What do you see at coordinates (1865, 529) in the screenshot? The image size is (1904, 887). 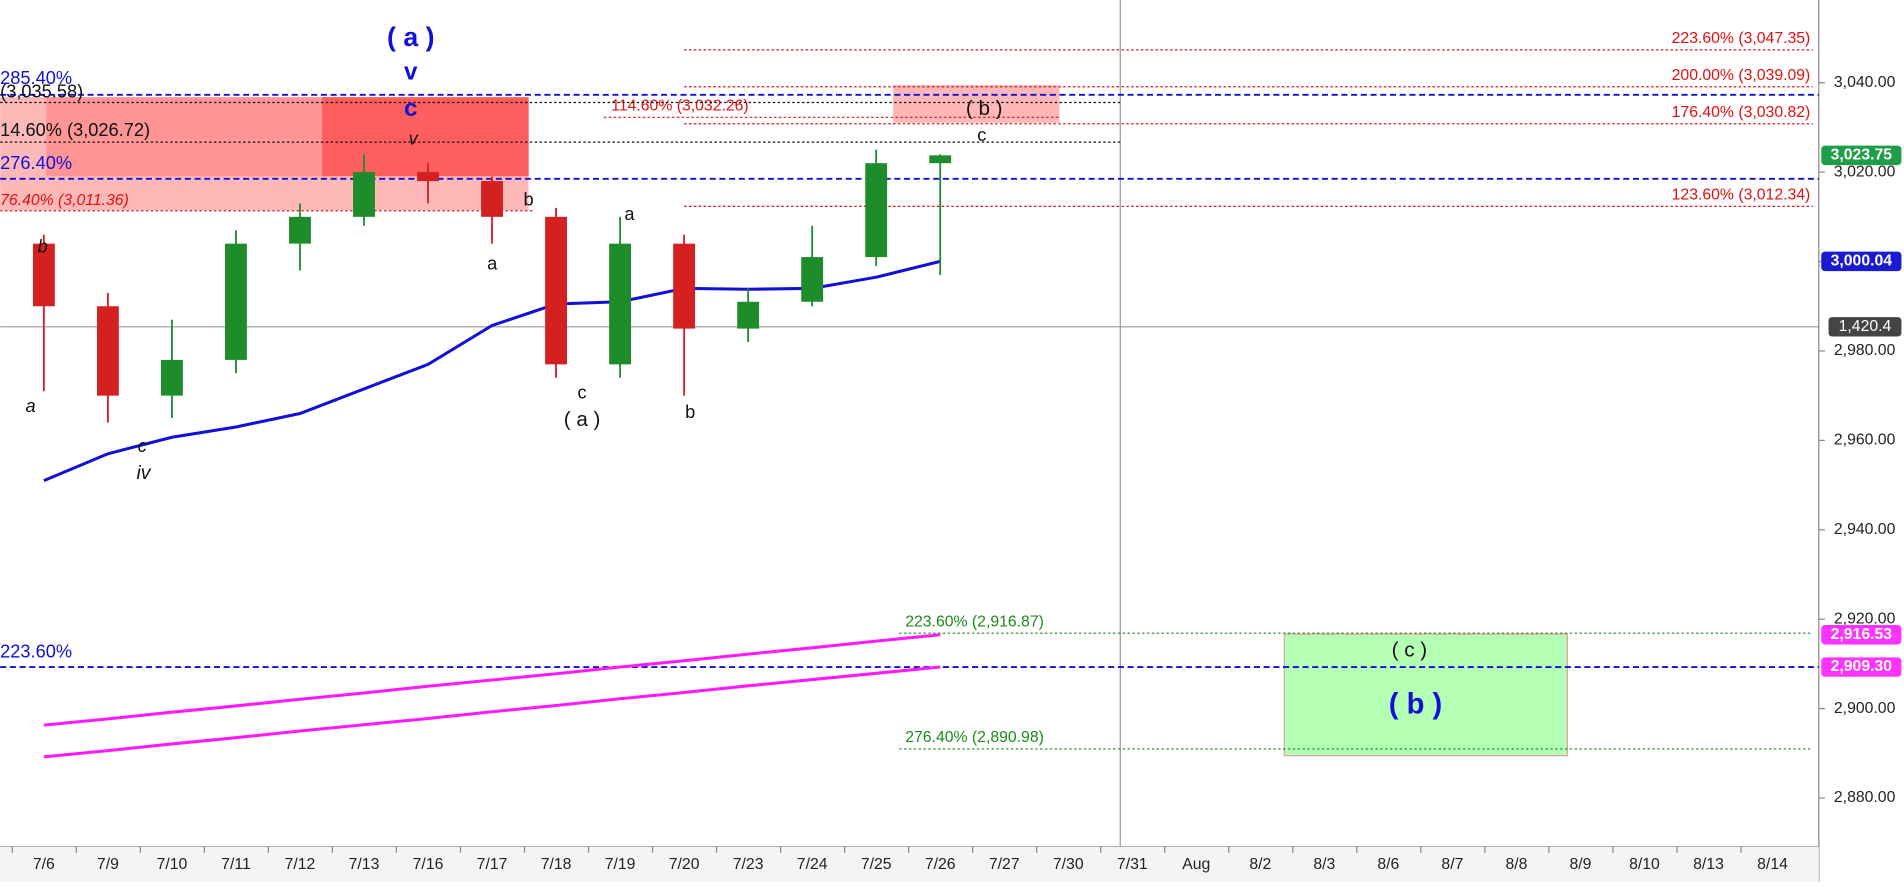 I see `y-tick-label: 2,940.00` at bounding box center [1865, 529].